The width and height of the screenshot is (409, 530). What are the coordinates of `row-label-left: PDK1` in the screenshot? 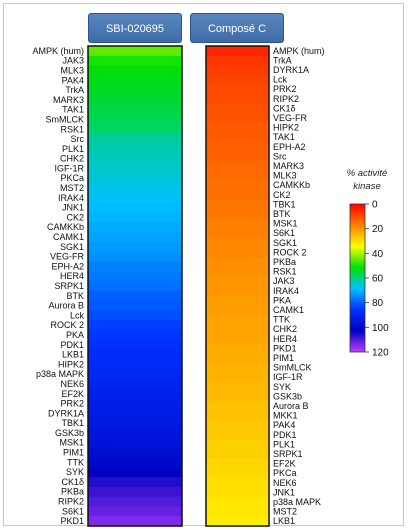 It's located at (72, 345).